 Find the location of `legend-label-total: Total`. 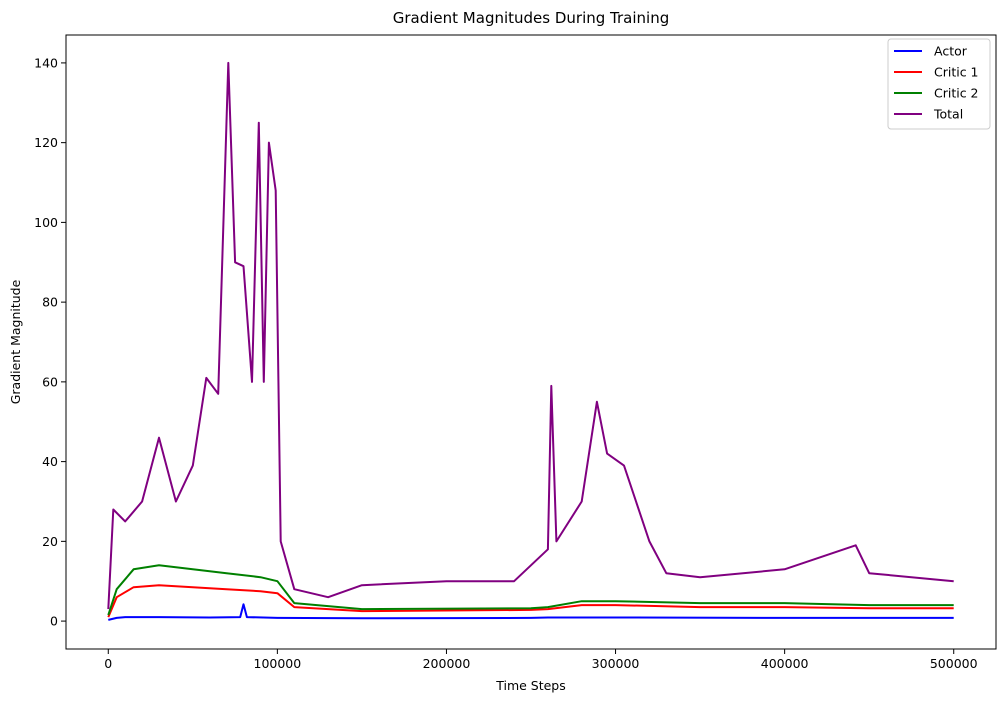

legend-label-total: Total is located at coordinates (948, 114).